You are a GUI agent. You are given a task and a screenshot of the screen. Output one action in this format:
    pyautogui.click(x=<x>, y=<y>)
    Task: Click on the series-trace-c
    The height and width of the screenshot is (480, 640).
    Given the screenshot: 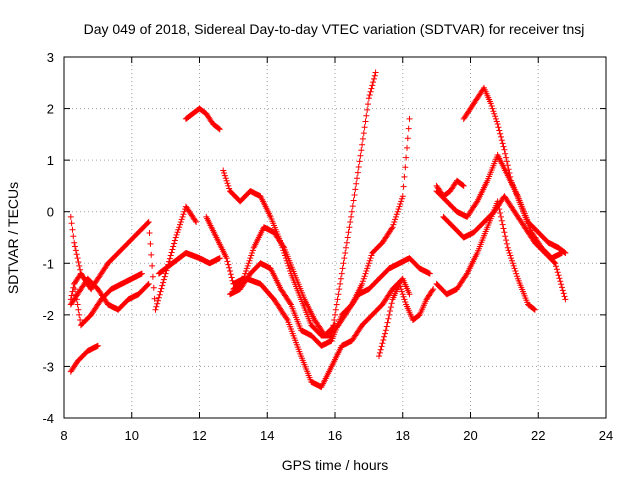 What is the action you would take?
    pyautogui.click(x=108, y=299)
    